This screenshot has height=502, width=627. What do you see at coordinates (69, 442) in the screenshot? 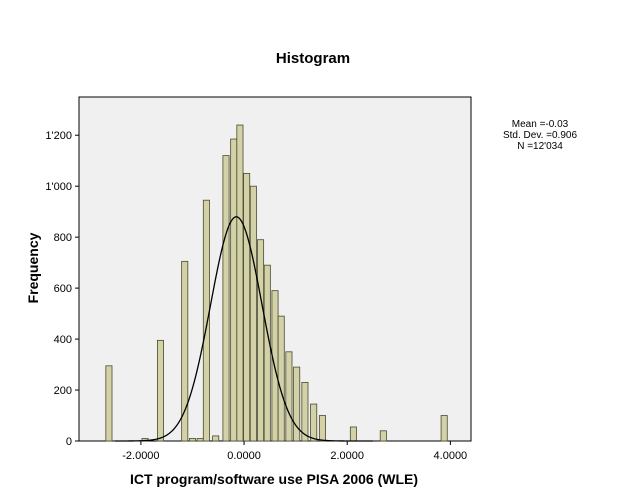
I see `y-tick-label: 0` at bounding box center [69, 442].